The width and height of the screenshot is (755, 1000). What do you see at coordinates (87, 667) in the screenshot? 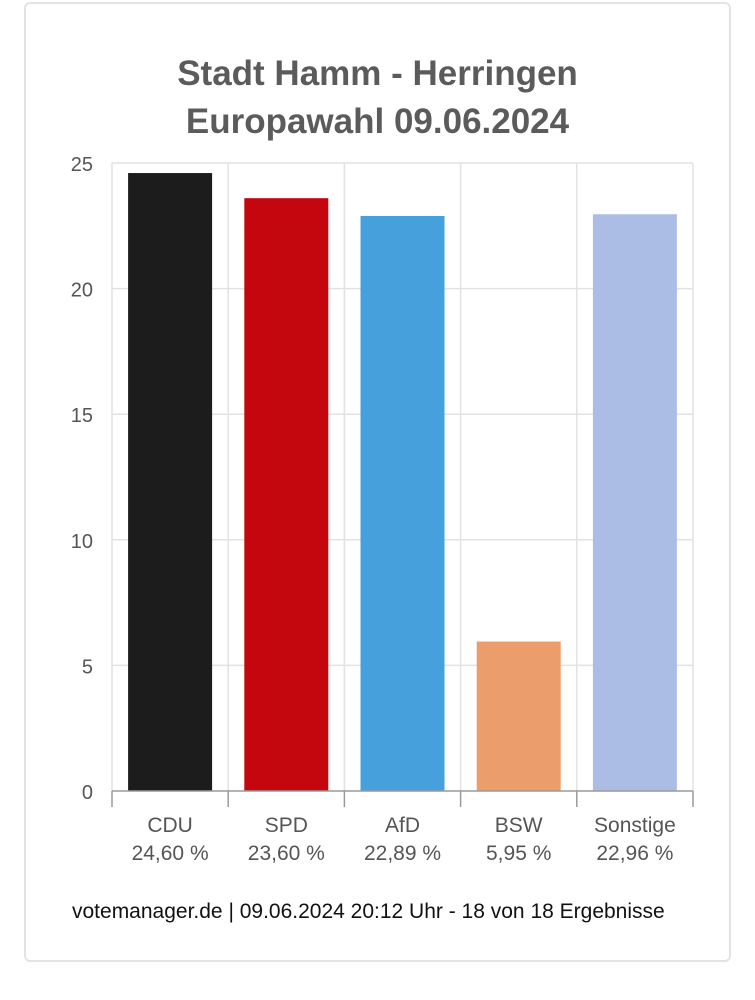
I see `y-tick-label: 5` at bounding box center [87, 667].